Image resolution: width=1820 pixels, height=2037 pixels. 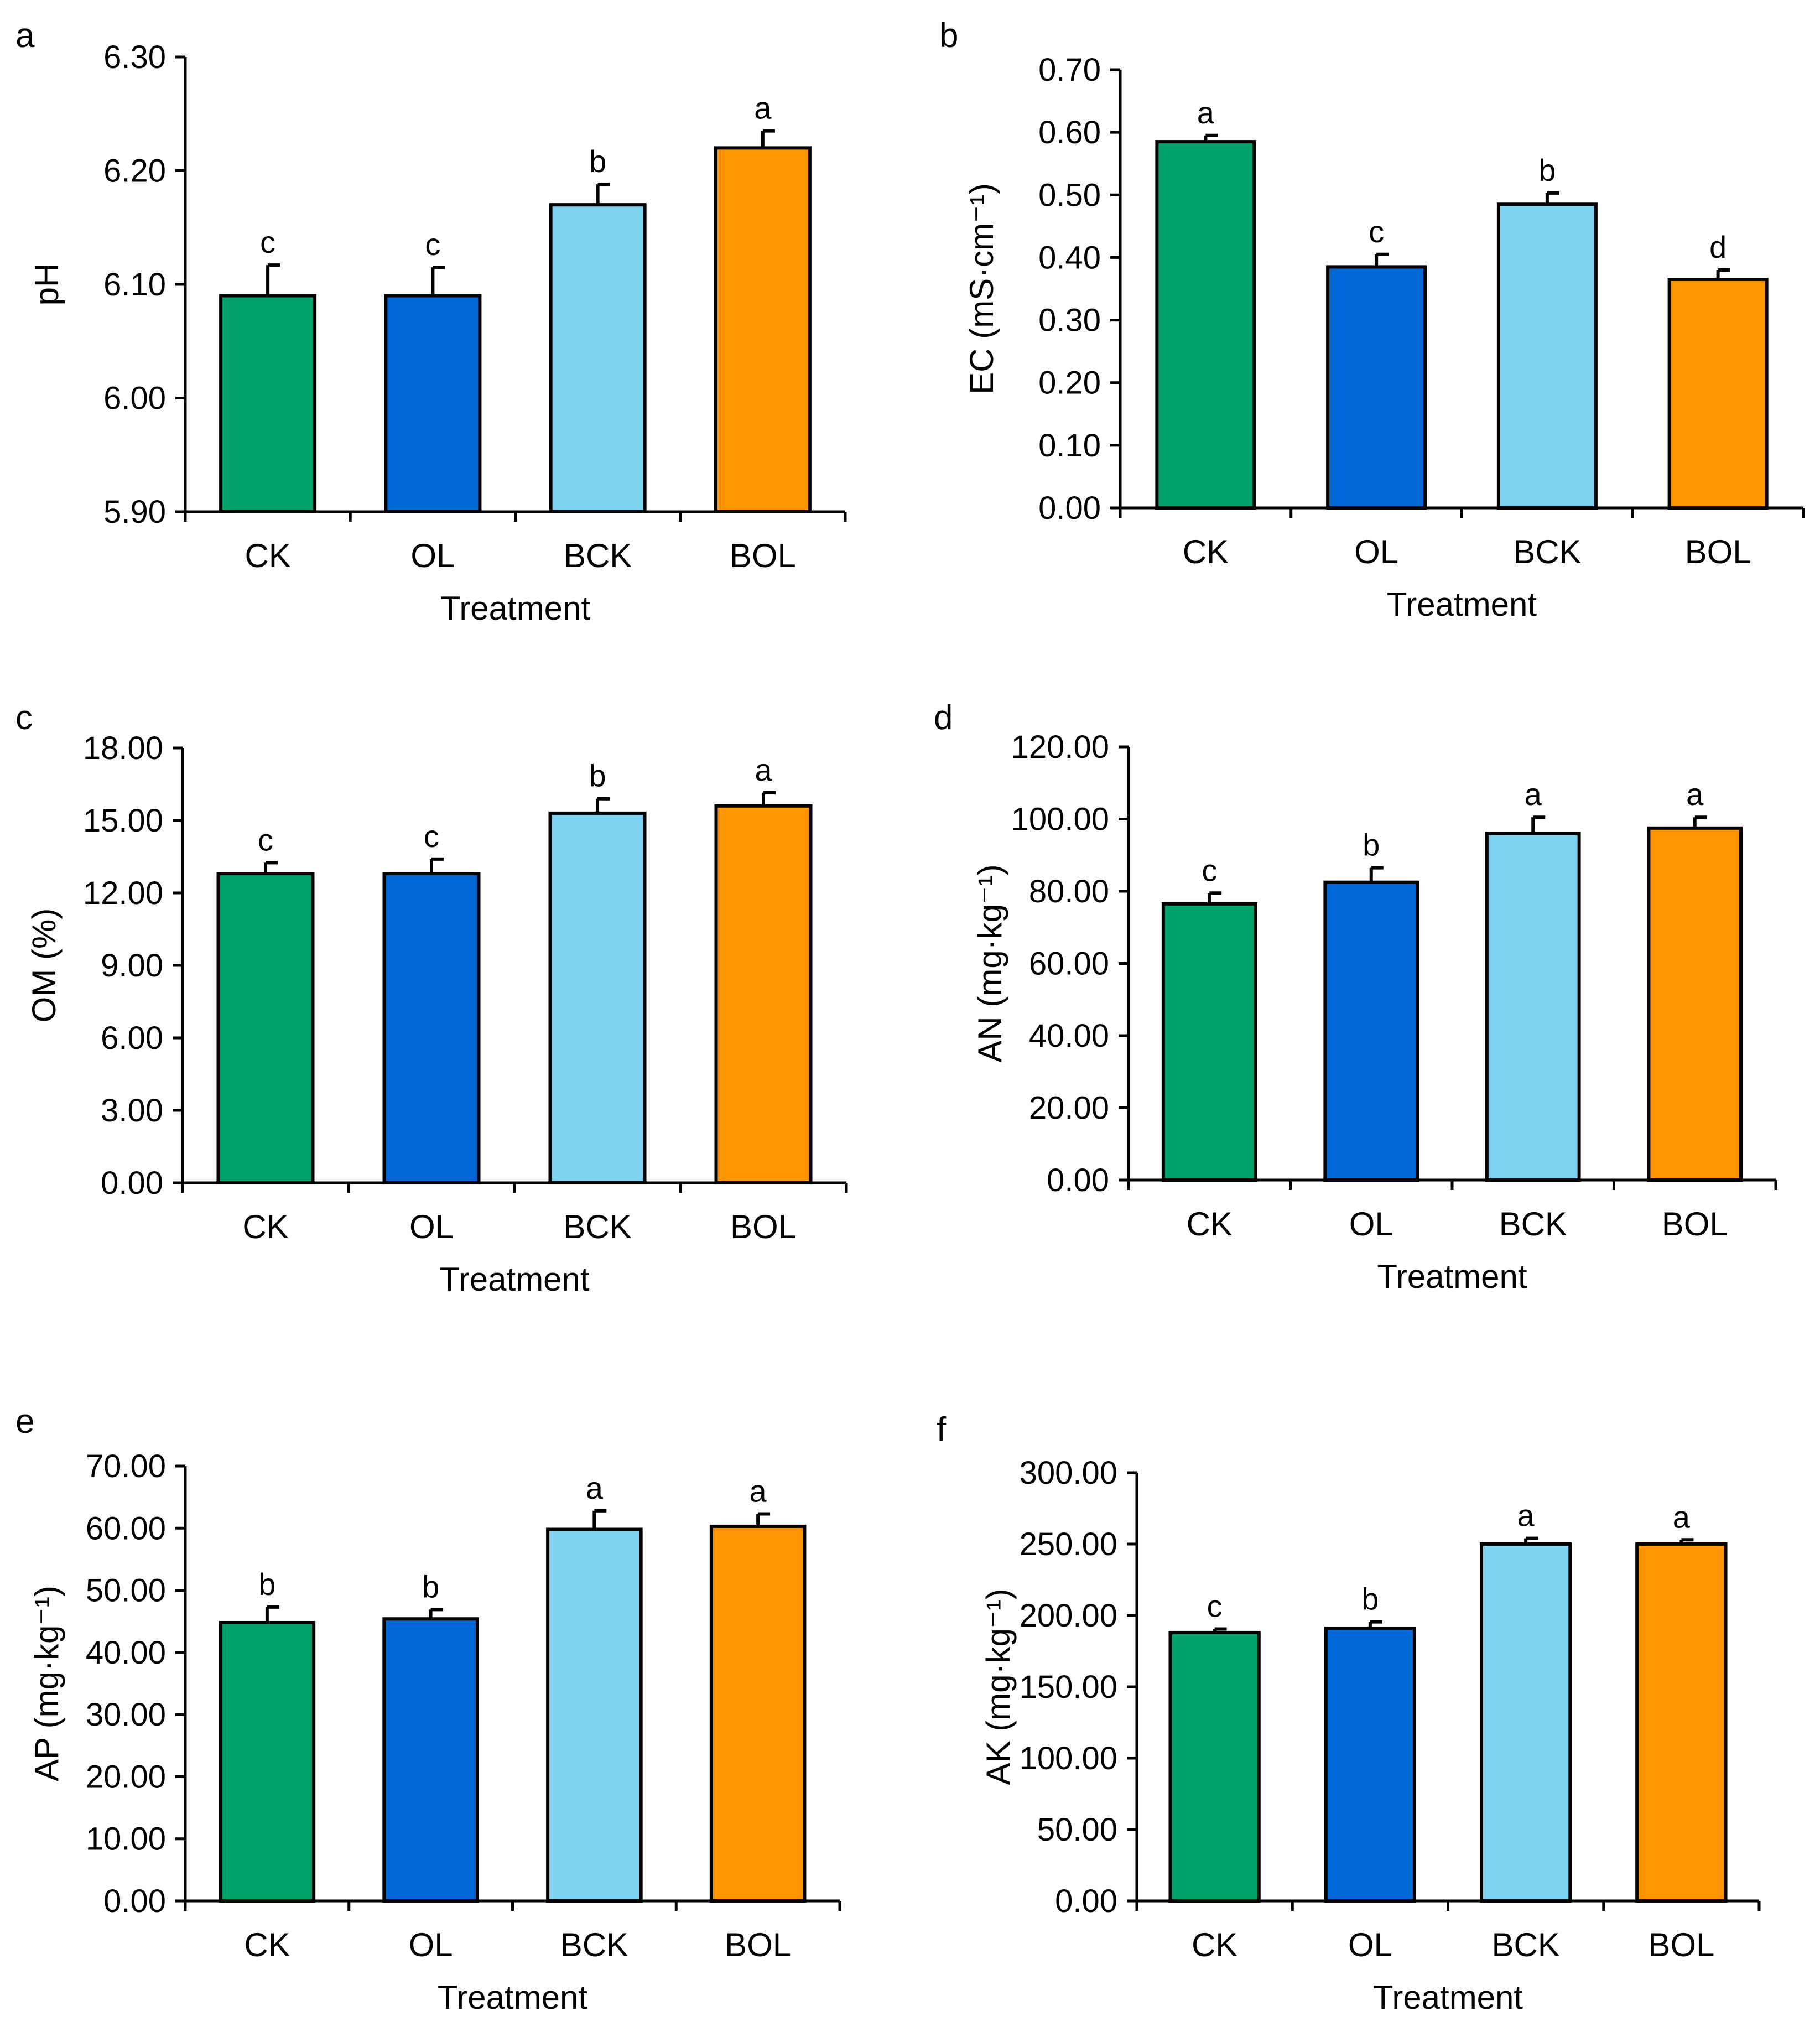 What do you see at coordinates (990, 963) in the screenshot?
I see `y-axis-title: AN (mg·kg⁻¹)` at bounding box center [990, 963].